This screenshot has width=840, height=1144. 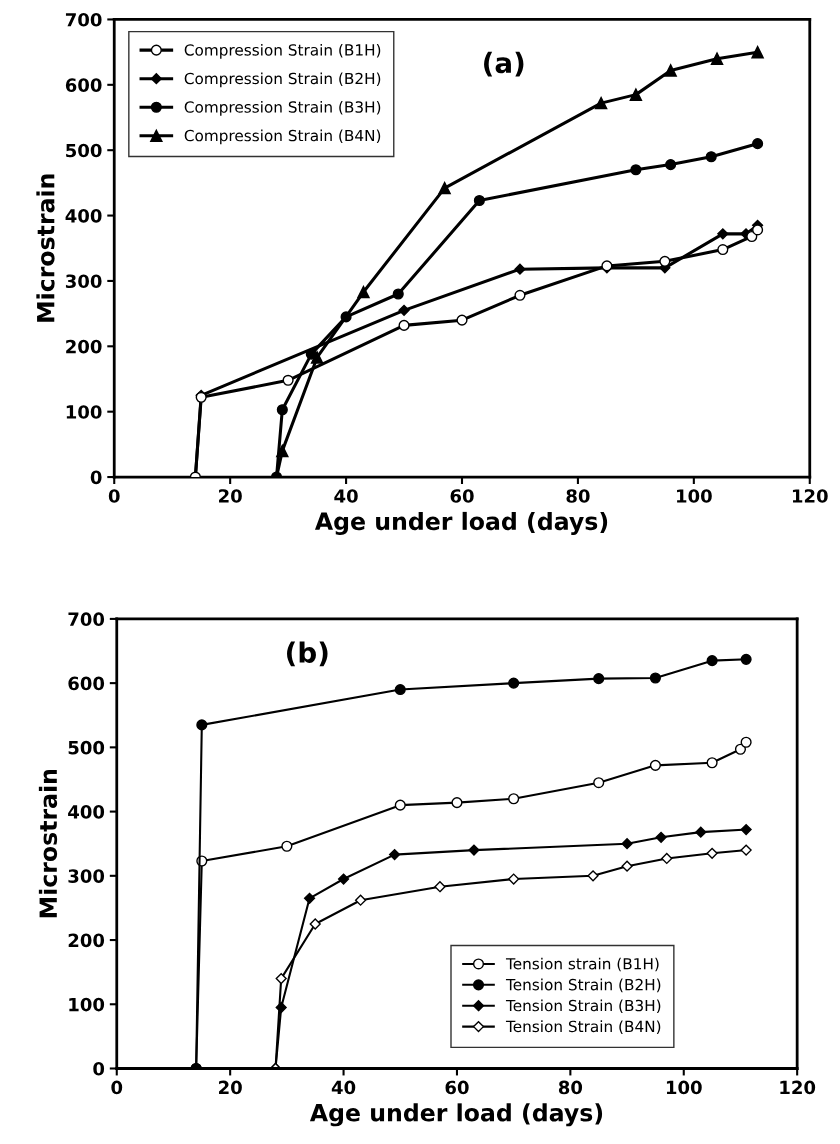 I want to click on legend-label: Compression Strain (B4N), so click(x=282, y=137).